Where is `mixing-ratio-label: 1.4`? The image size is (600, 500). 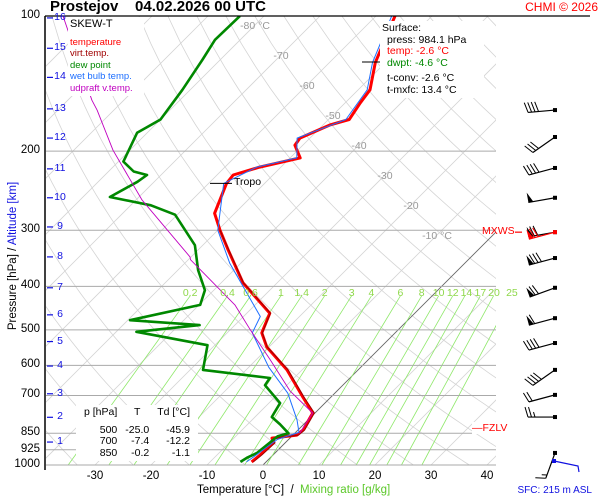 mixing-ratio-label: 1.4 is located at coordinates (302, 293).